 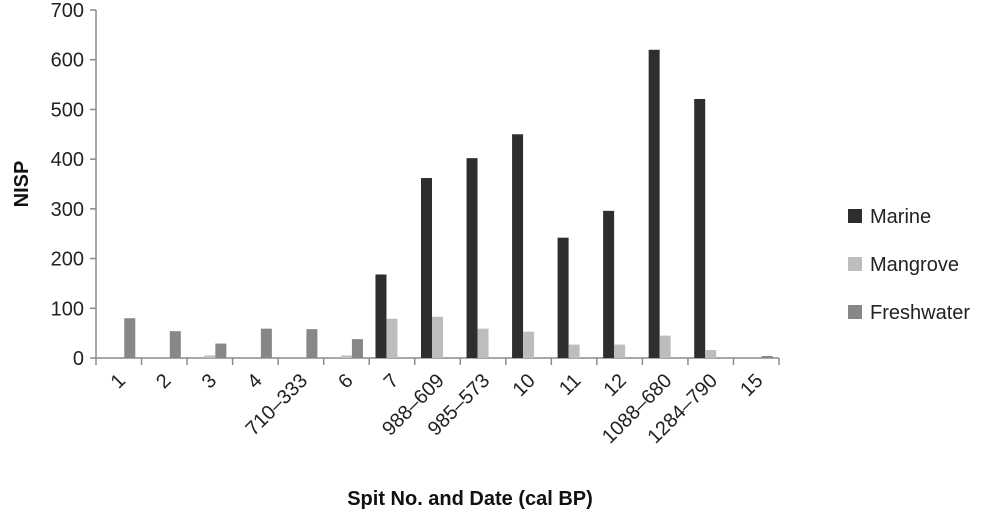 What do you see at coordinates (920, 313) in the screenshot?
I see `legend-label-freshwater: Freshwater` at bounding box center [920, 313].